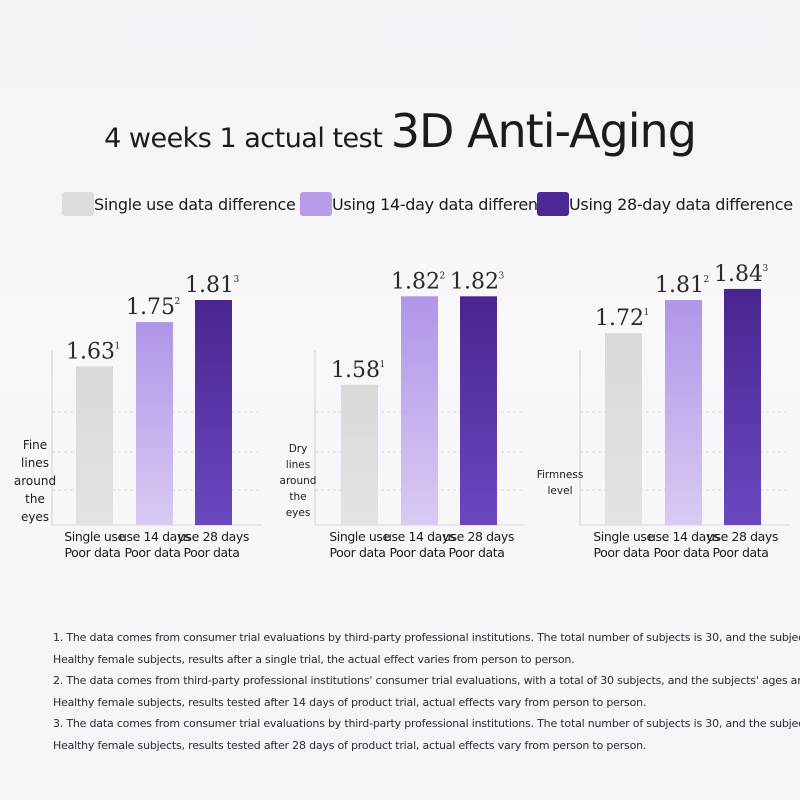 Image resolution: width=800 pixels, height=800 pixels. I want to click on chart-3-tick-label-single: Single use, so click(623, 536).